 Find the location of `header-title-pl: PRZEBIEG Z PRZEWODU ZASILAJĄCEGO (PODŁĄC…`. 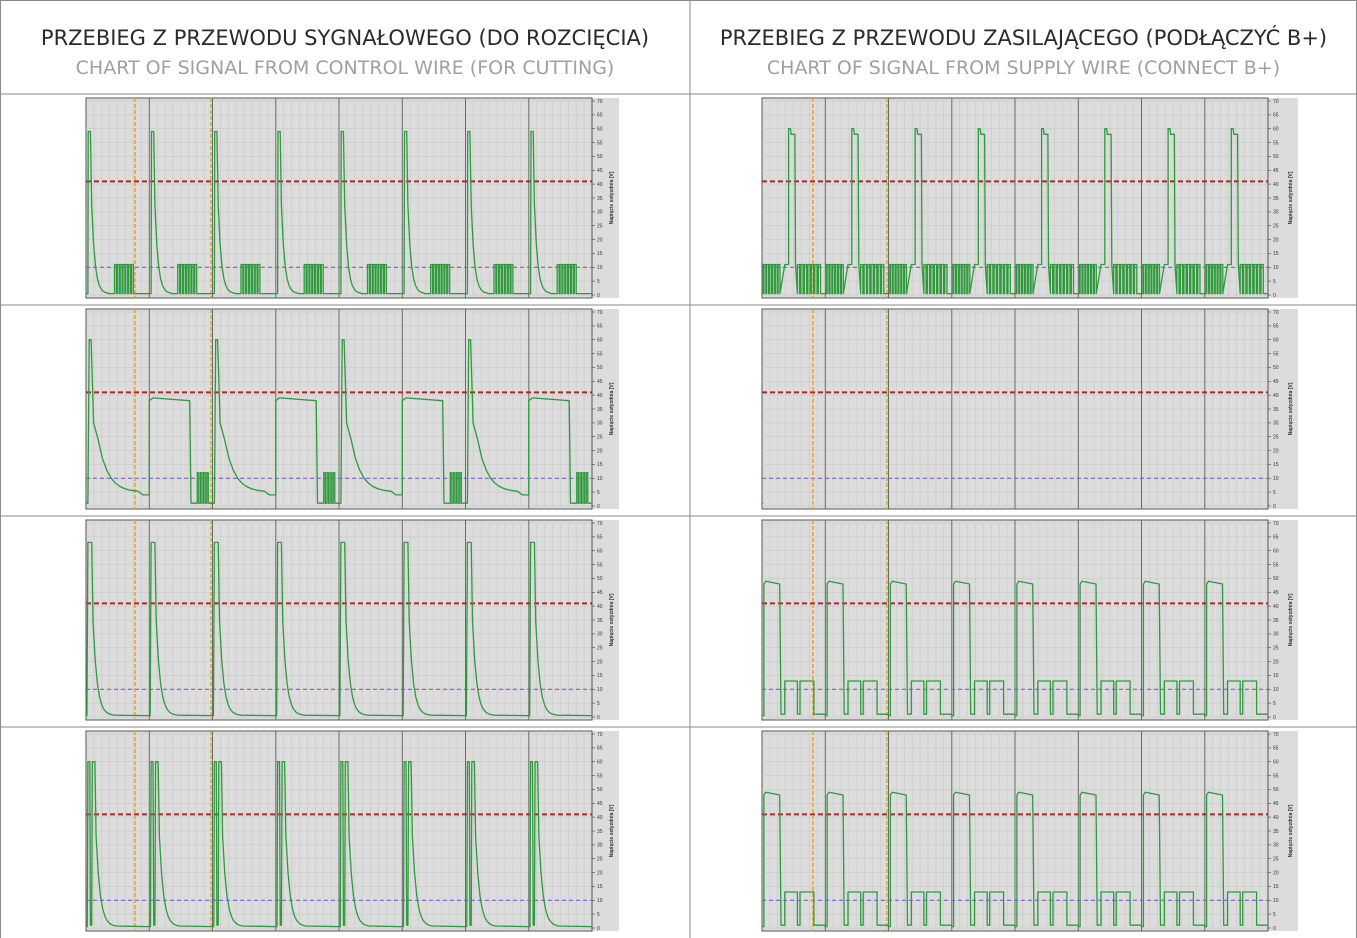

header-title-pl: PRZEBIEG Z PRZEWODU ZASILAJĄCEGO (PODŁĄC… is located at coordinates (1023, 38).